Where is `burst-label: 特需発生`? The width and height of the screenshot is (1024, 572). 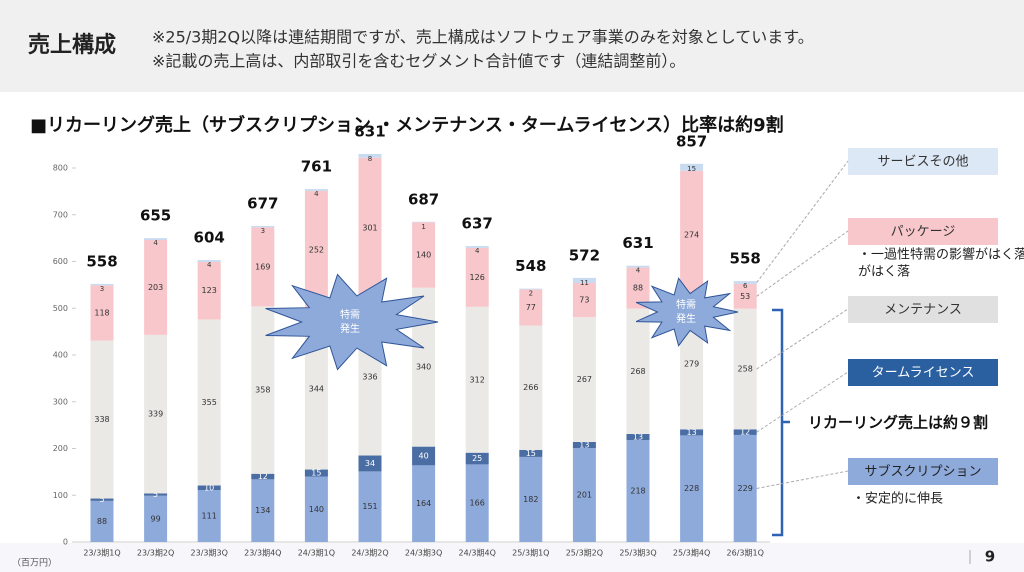
burst-label: 特需発生 is located at coordinates (350, 322).